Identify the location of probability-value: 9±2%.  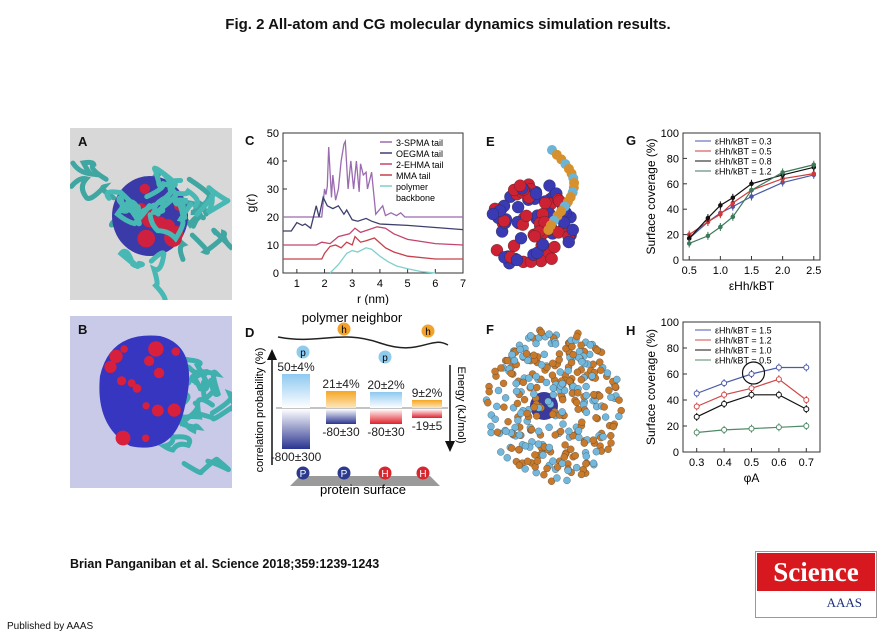
(427, 393).